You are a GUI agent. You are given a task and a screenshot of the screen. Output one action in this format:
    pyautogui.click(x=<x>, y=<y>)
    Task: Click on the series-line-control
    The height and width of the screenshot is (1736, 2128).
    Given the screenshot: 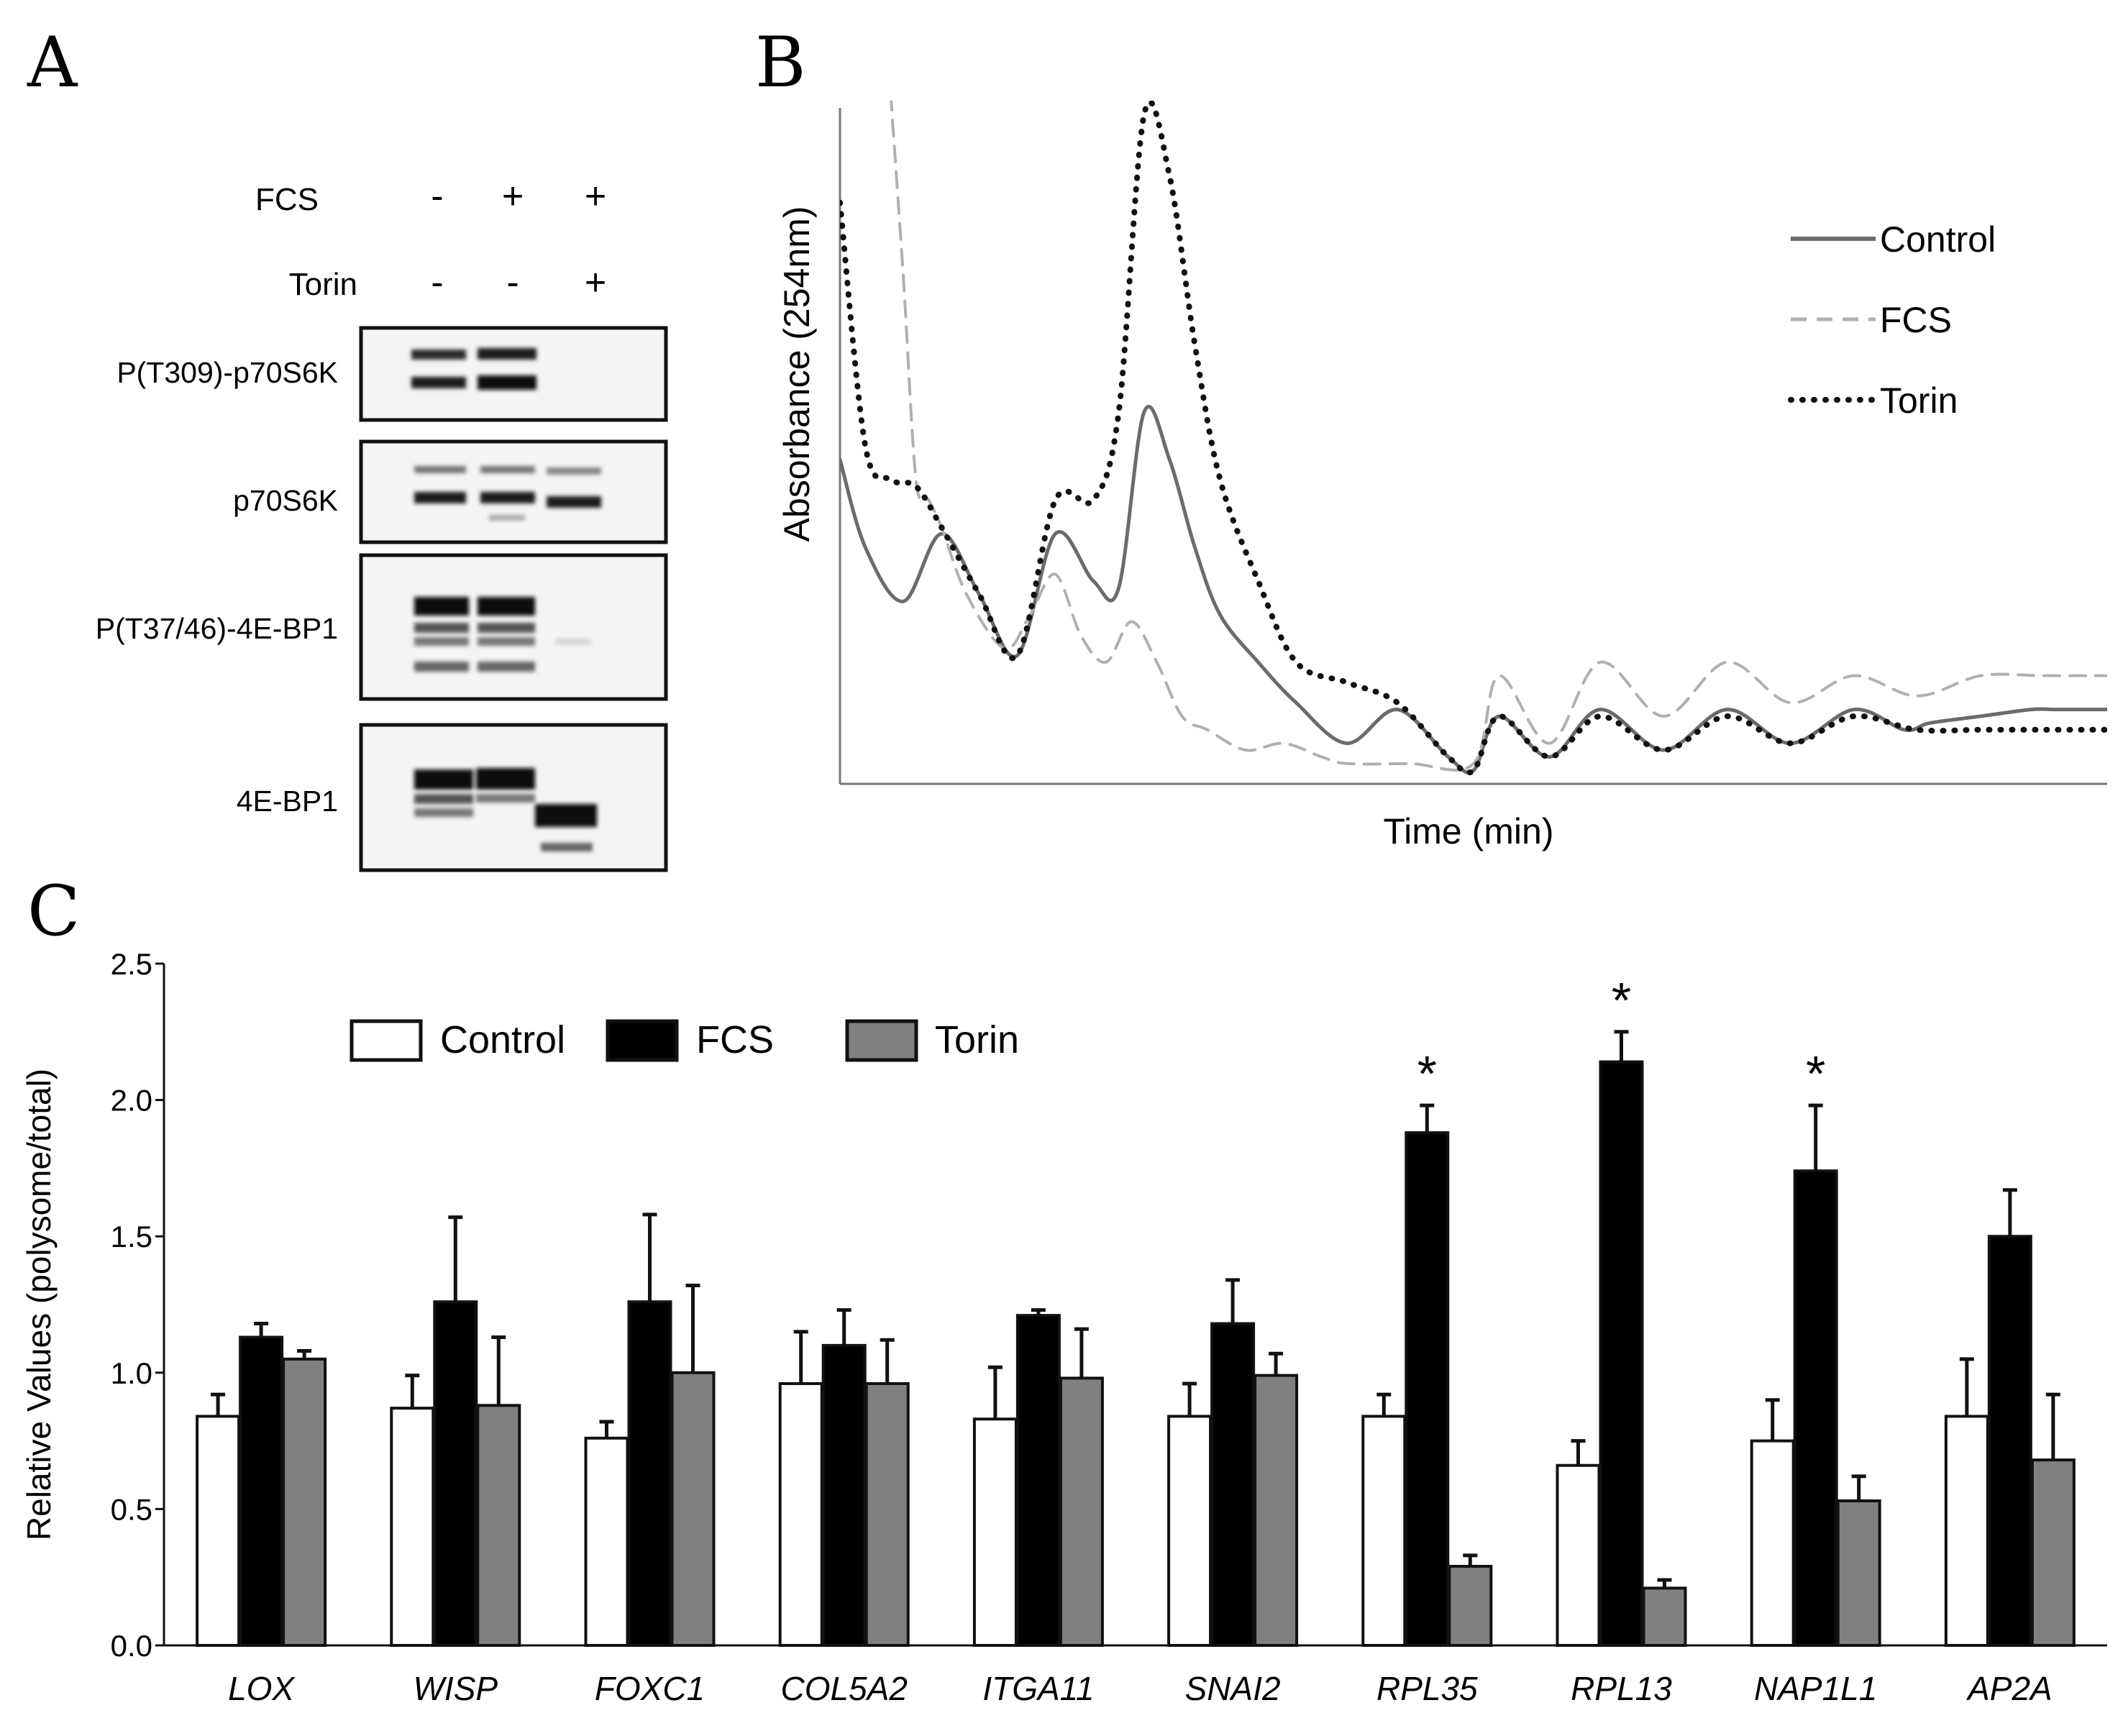 What is the action you would take?
    pyautogui.click(x=1473, y=589)
    